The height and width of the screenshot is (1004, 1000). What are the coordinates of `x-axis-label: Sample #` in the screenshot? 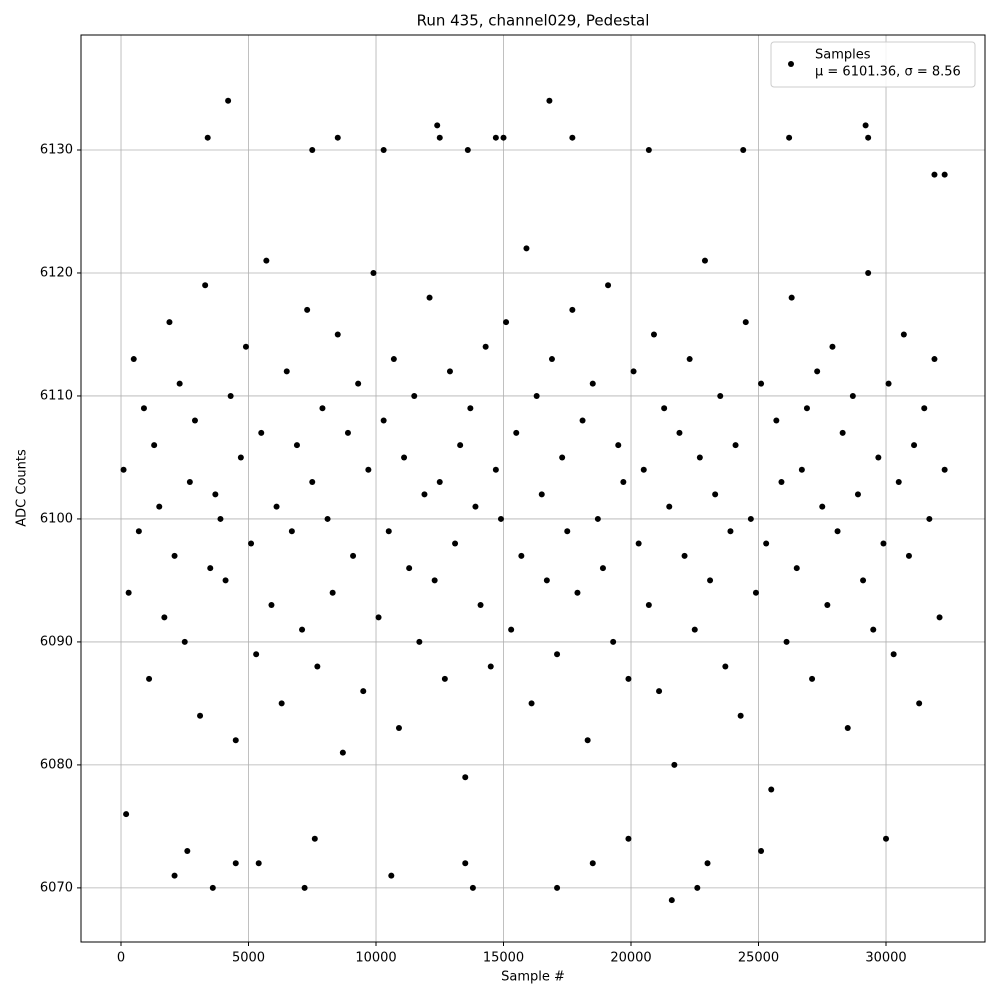 It's located at (533, 977).